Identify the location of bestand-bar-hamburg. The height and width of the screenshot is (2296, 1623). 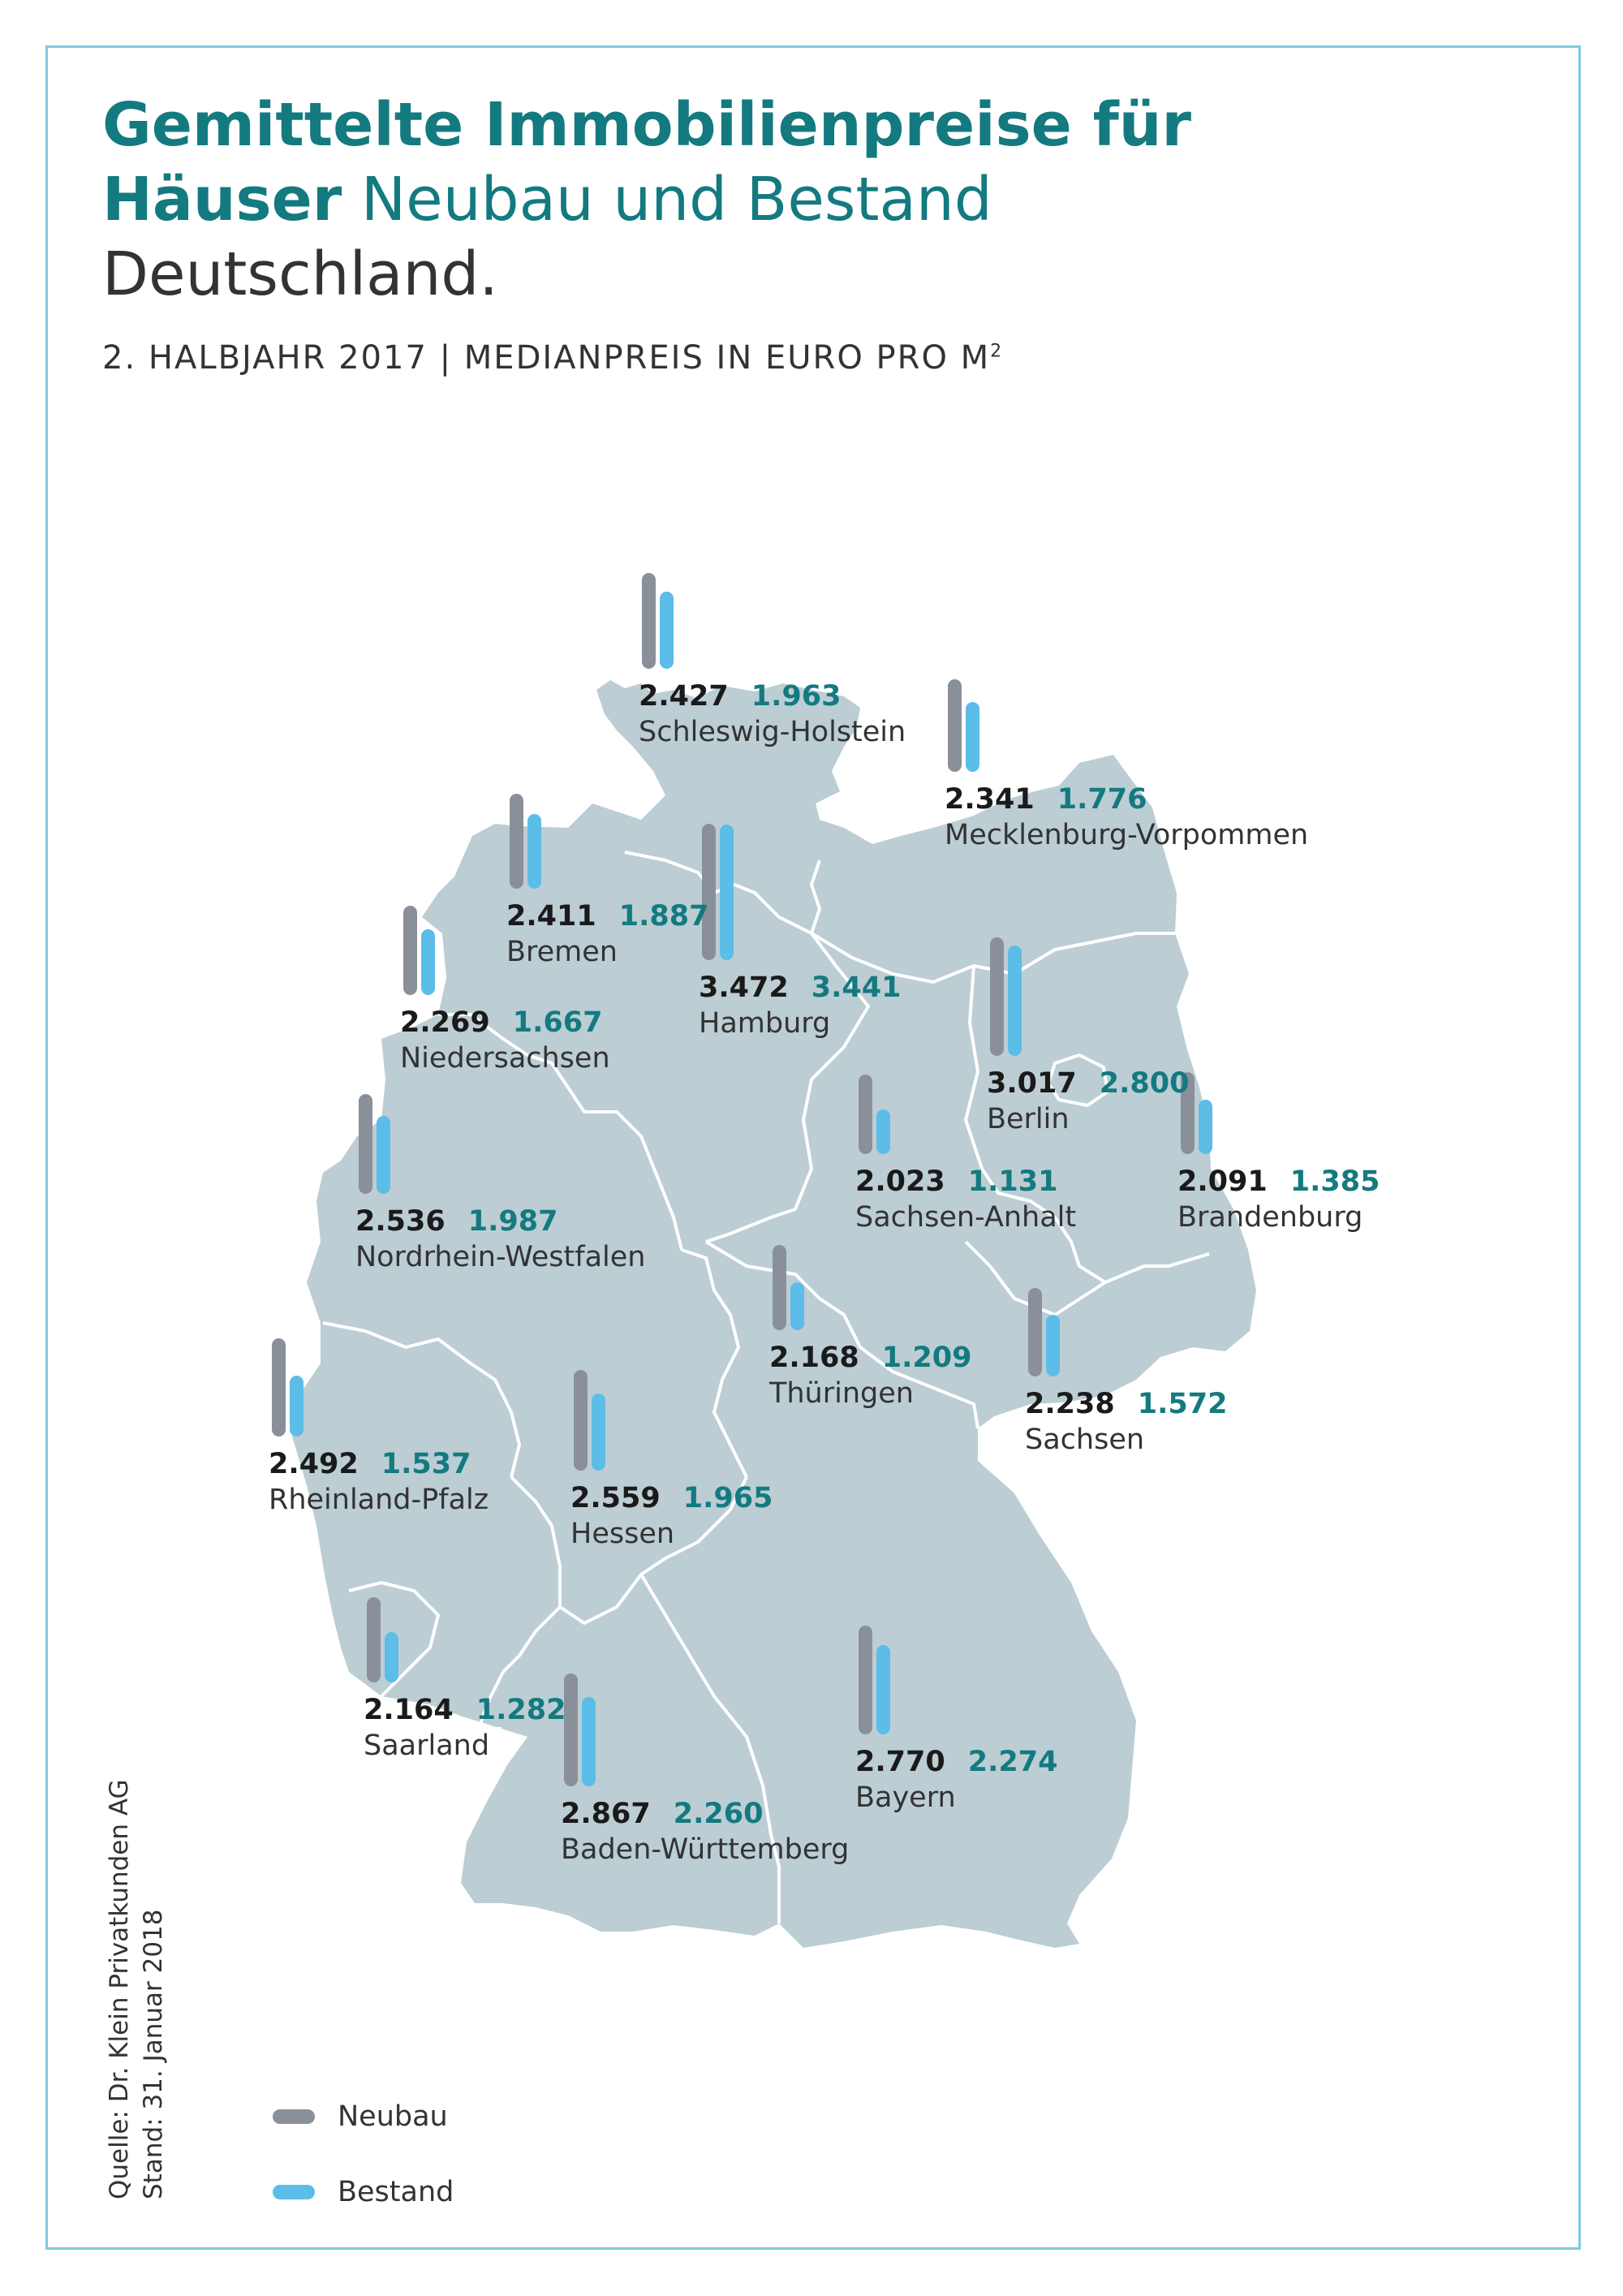
(727, 892).